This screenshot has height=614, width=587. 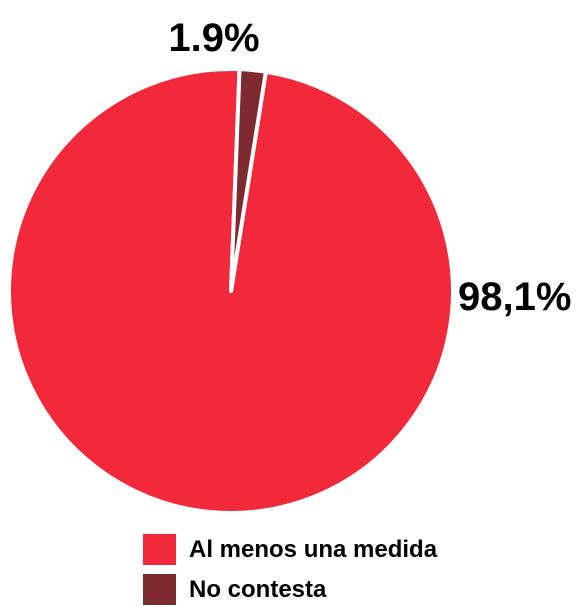 I want to click on legend-swatch-al-menos-una-medida, so click(x=159, y=549).